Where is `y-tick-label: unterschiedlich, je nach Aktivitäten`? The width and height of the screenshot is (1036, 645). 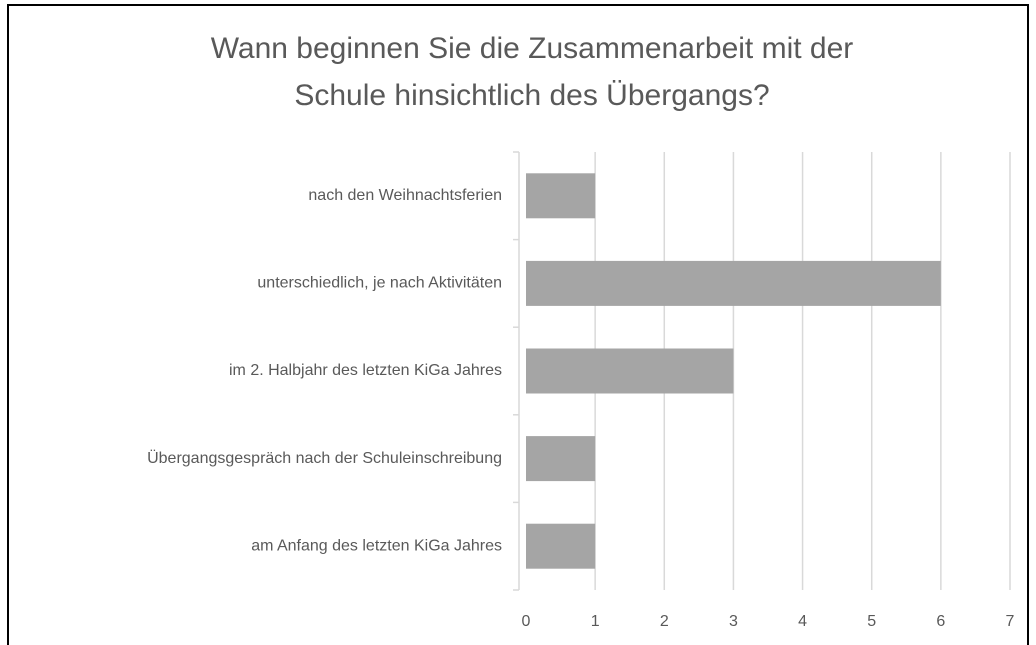 y-tick-label: unterschiedlich, je nach Aktivitäten is located at coordinates (379, 283).